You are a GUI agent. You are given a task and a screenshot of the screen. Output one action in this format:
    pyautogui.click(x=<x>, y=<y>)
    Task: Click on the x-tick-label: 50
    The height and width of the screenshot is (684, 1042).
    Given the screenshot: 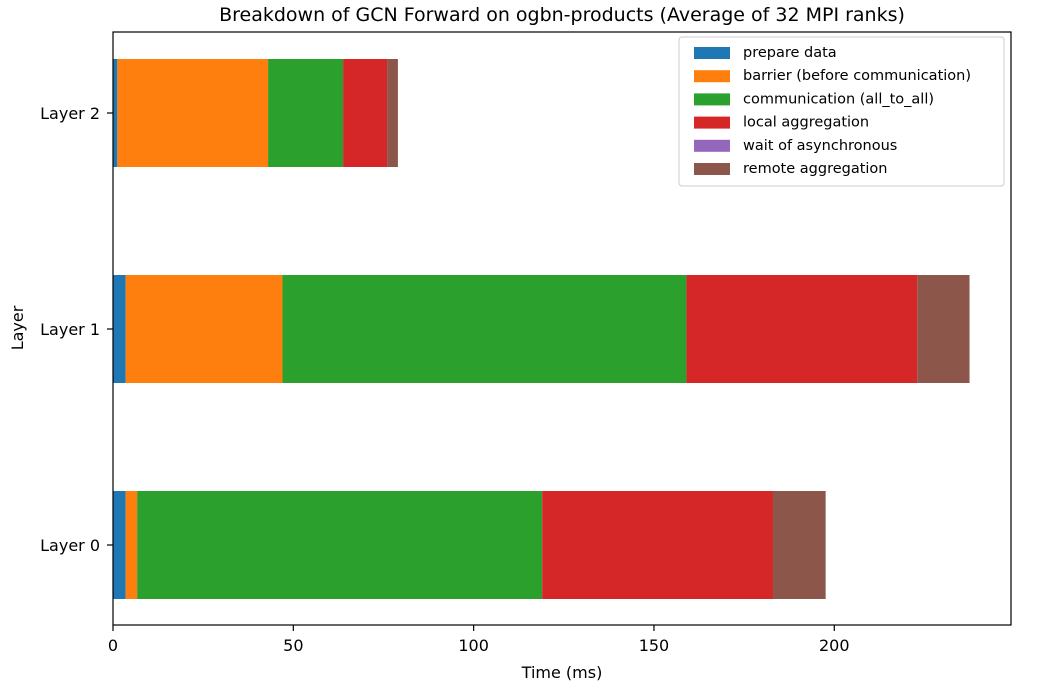 What is the action you would take?
    pyautogui.click(x=293, y=645)
    